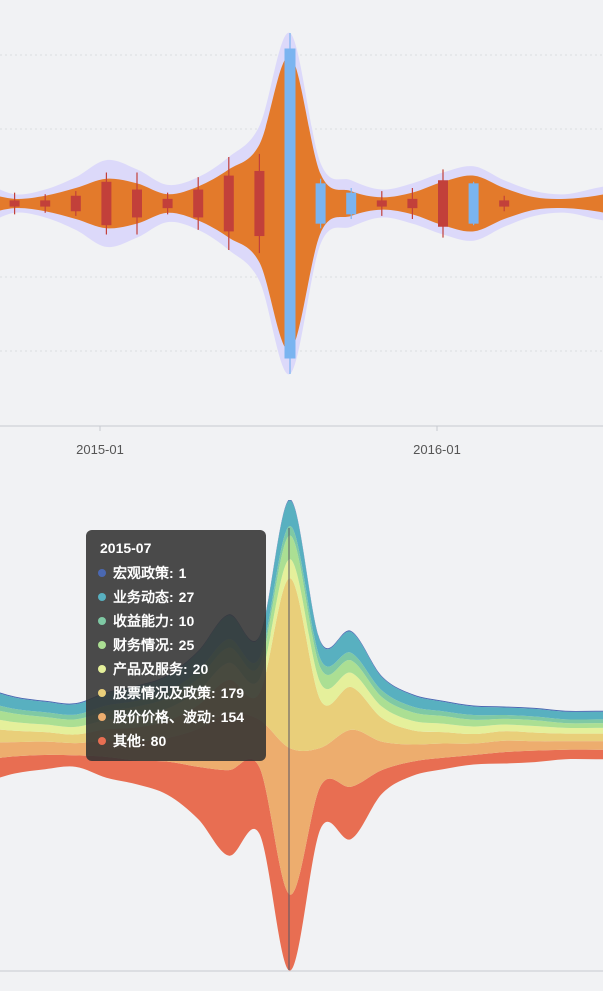  I want to click on x-tick-label: 2015-01, so click(100, 449).